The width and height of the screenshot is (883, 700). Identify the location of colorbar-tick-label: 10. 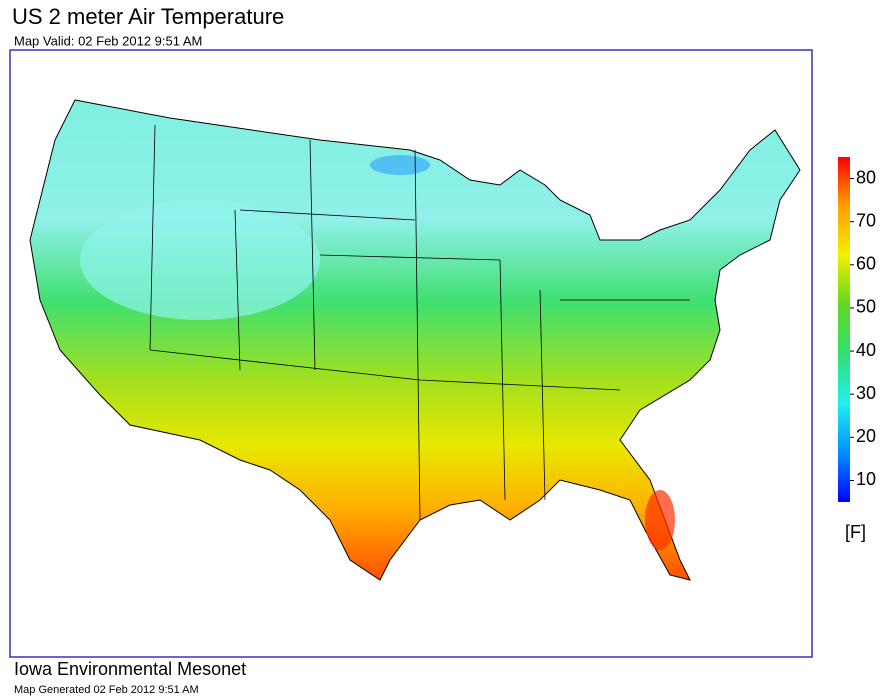
(866, 479).